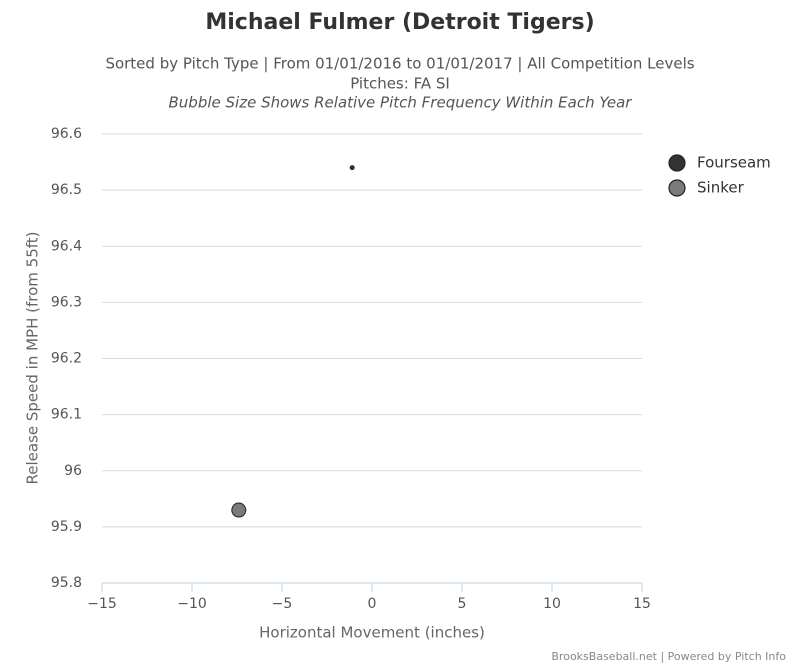 This screenshot has height=667, width=800. Describe the element at coordinates (282, 604) in the screenshot. I see `x-tick-label: −5` at that location.